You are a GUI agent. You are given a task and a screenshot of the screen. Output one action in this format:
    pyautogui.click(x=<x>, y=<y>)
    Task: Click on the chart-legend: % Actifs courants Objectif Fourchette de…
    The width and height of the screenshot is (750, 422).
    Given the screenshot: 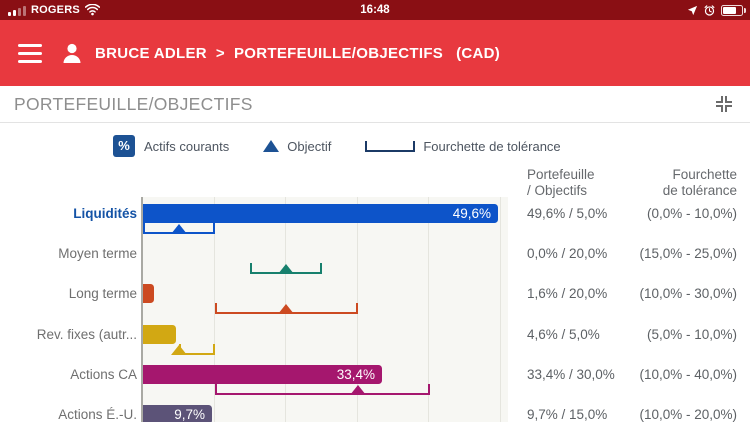 What is the action you would take?
    pyautogui.click(x=337, y=146)
    